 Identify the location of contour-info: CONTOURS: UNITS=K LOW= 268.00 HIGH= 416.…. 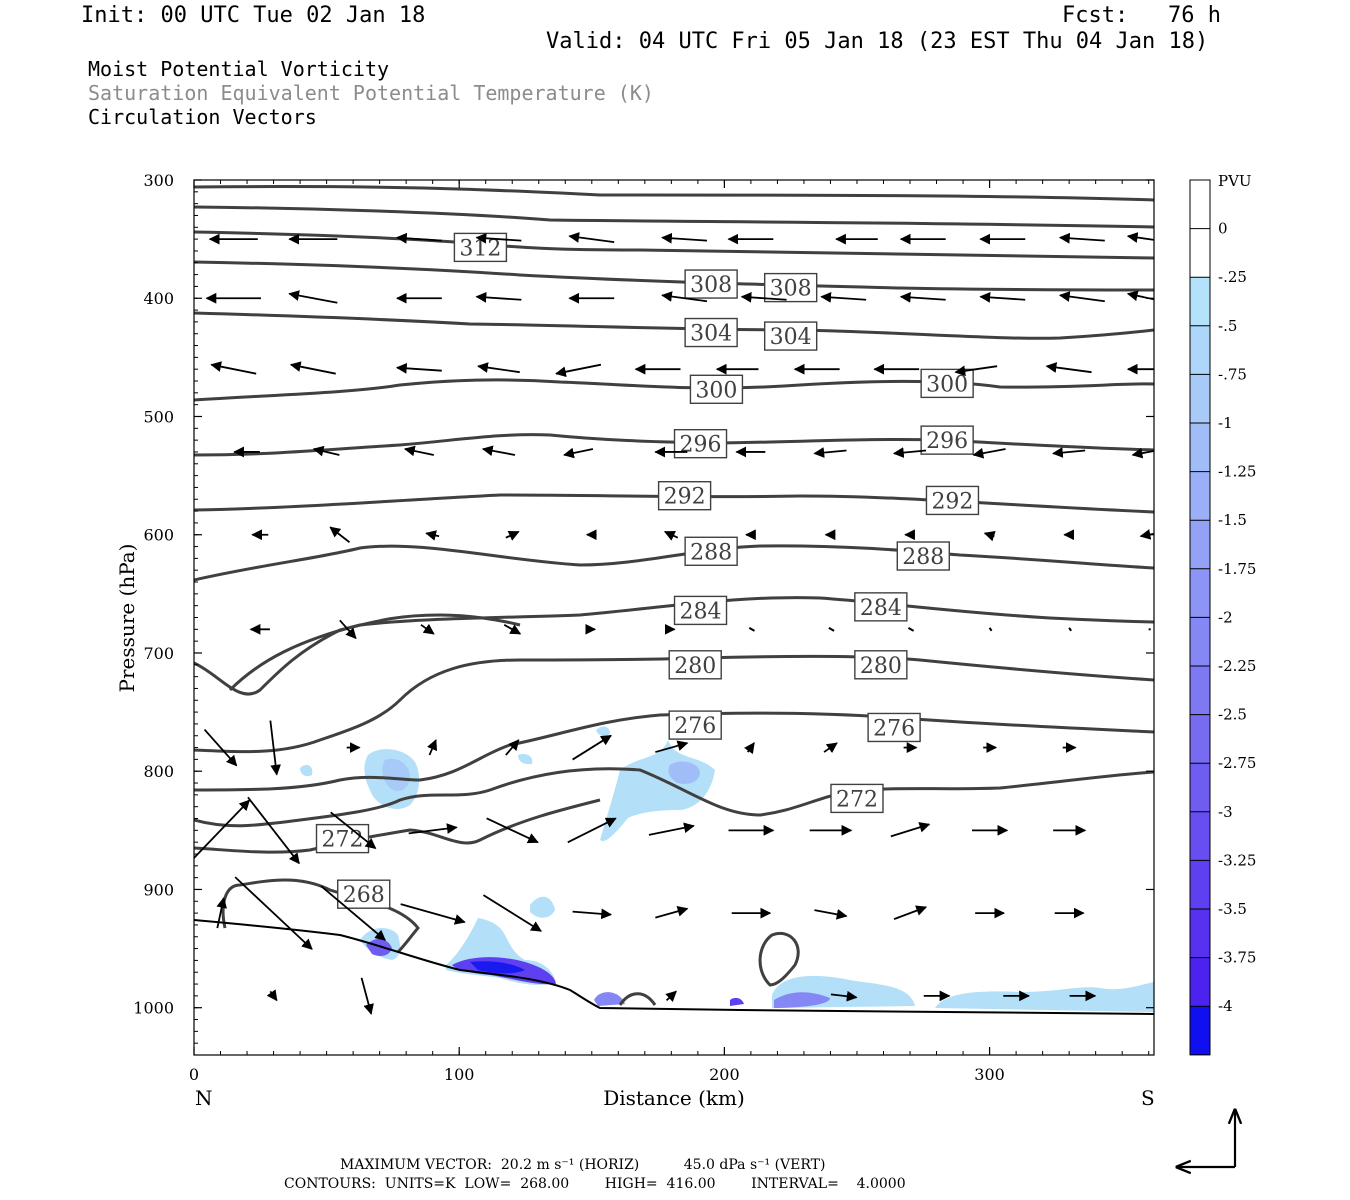
(595, 1184).